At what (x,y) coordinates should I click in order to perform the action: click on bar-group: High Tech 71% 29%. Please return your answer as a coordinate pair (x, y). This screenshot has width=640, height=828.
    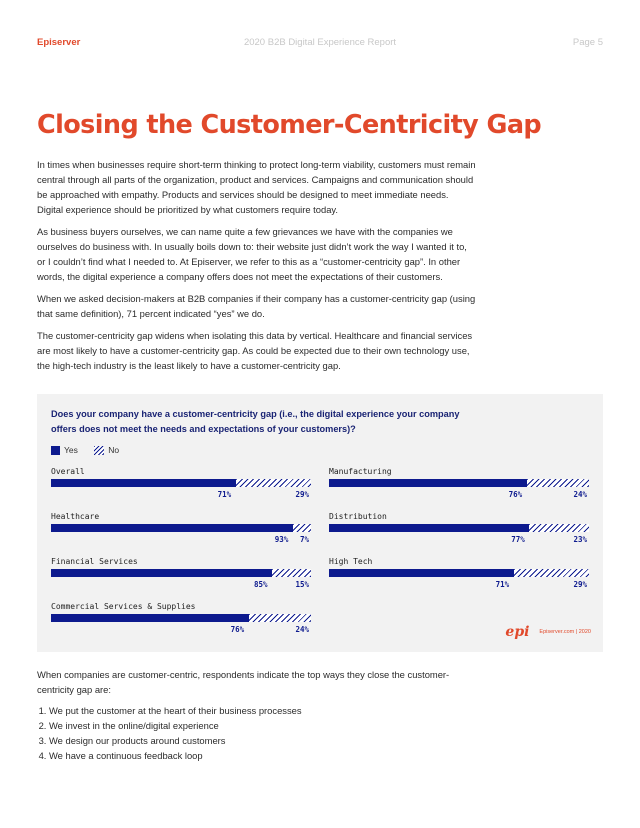
    Looking at the image, I should click on (459, 572).